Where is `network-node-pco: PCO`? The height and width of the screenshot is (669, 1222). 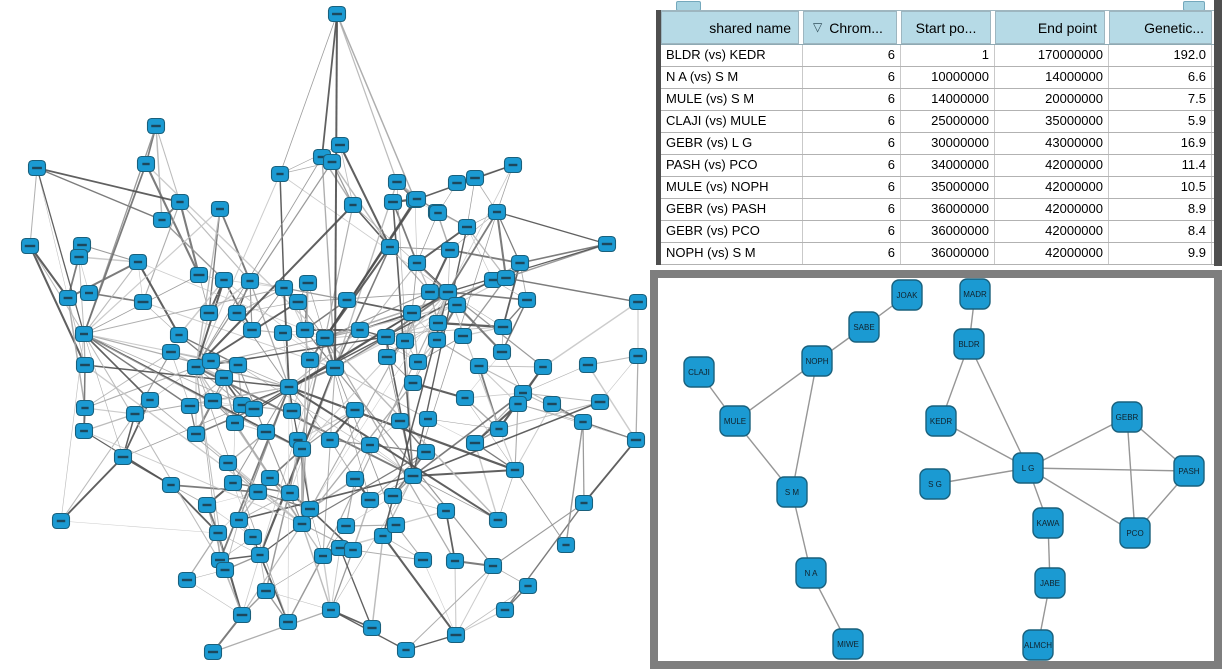
network-node-pco: PCO is located at coordinates (1135, 533).